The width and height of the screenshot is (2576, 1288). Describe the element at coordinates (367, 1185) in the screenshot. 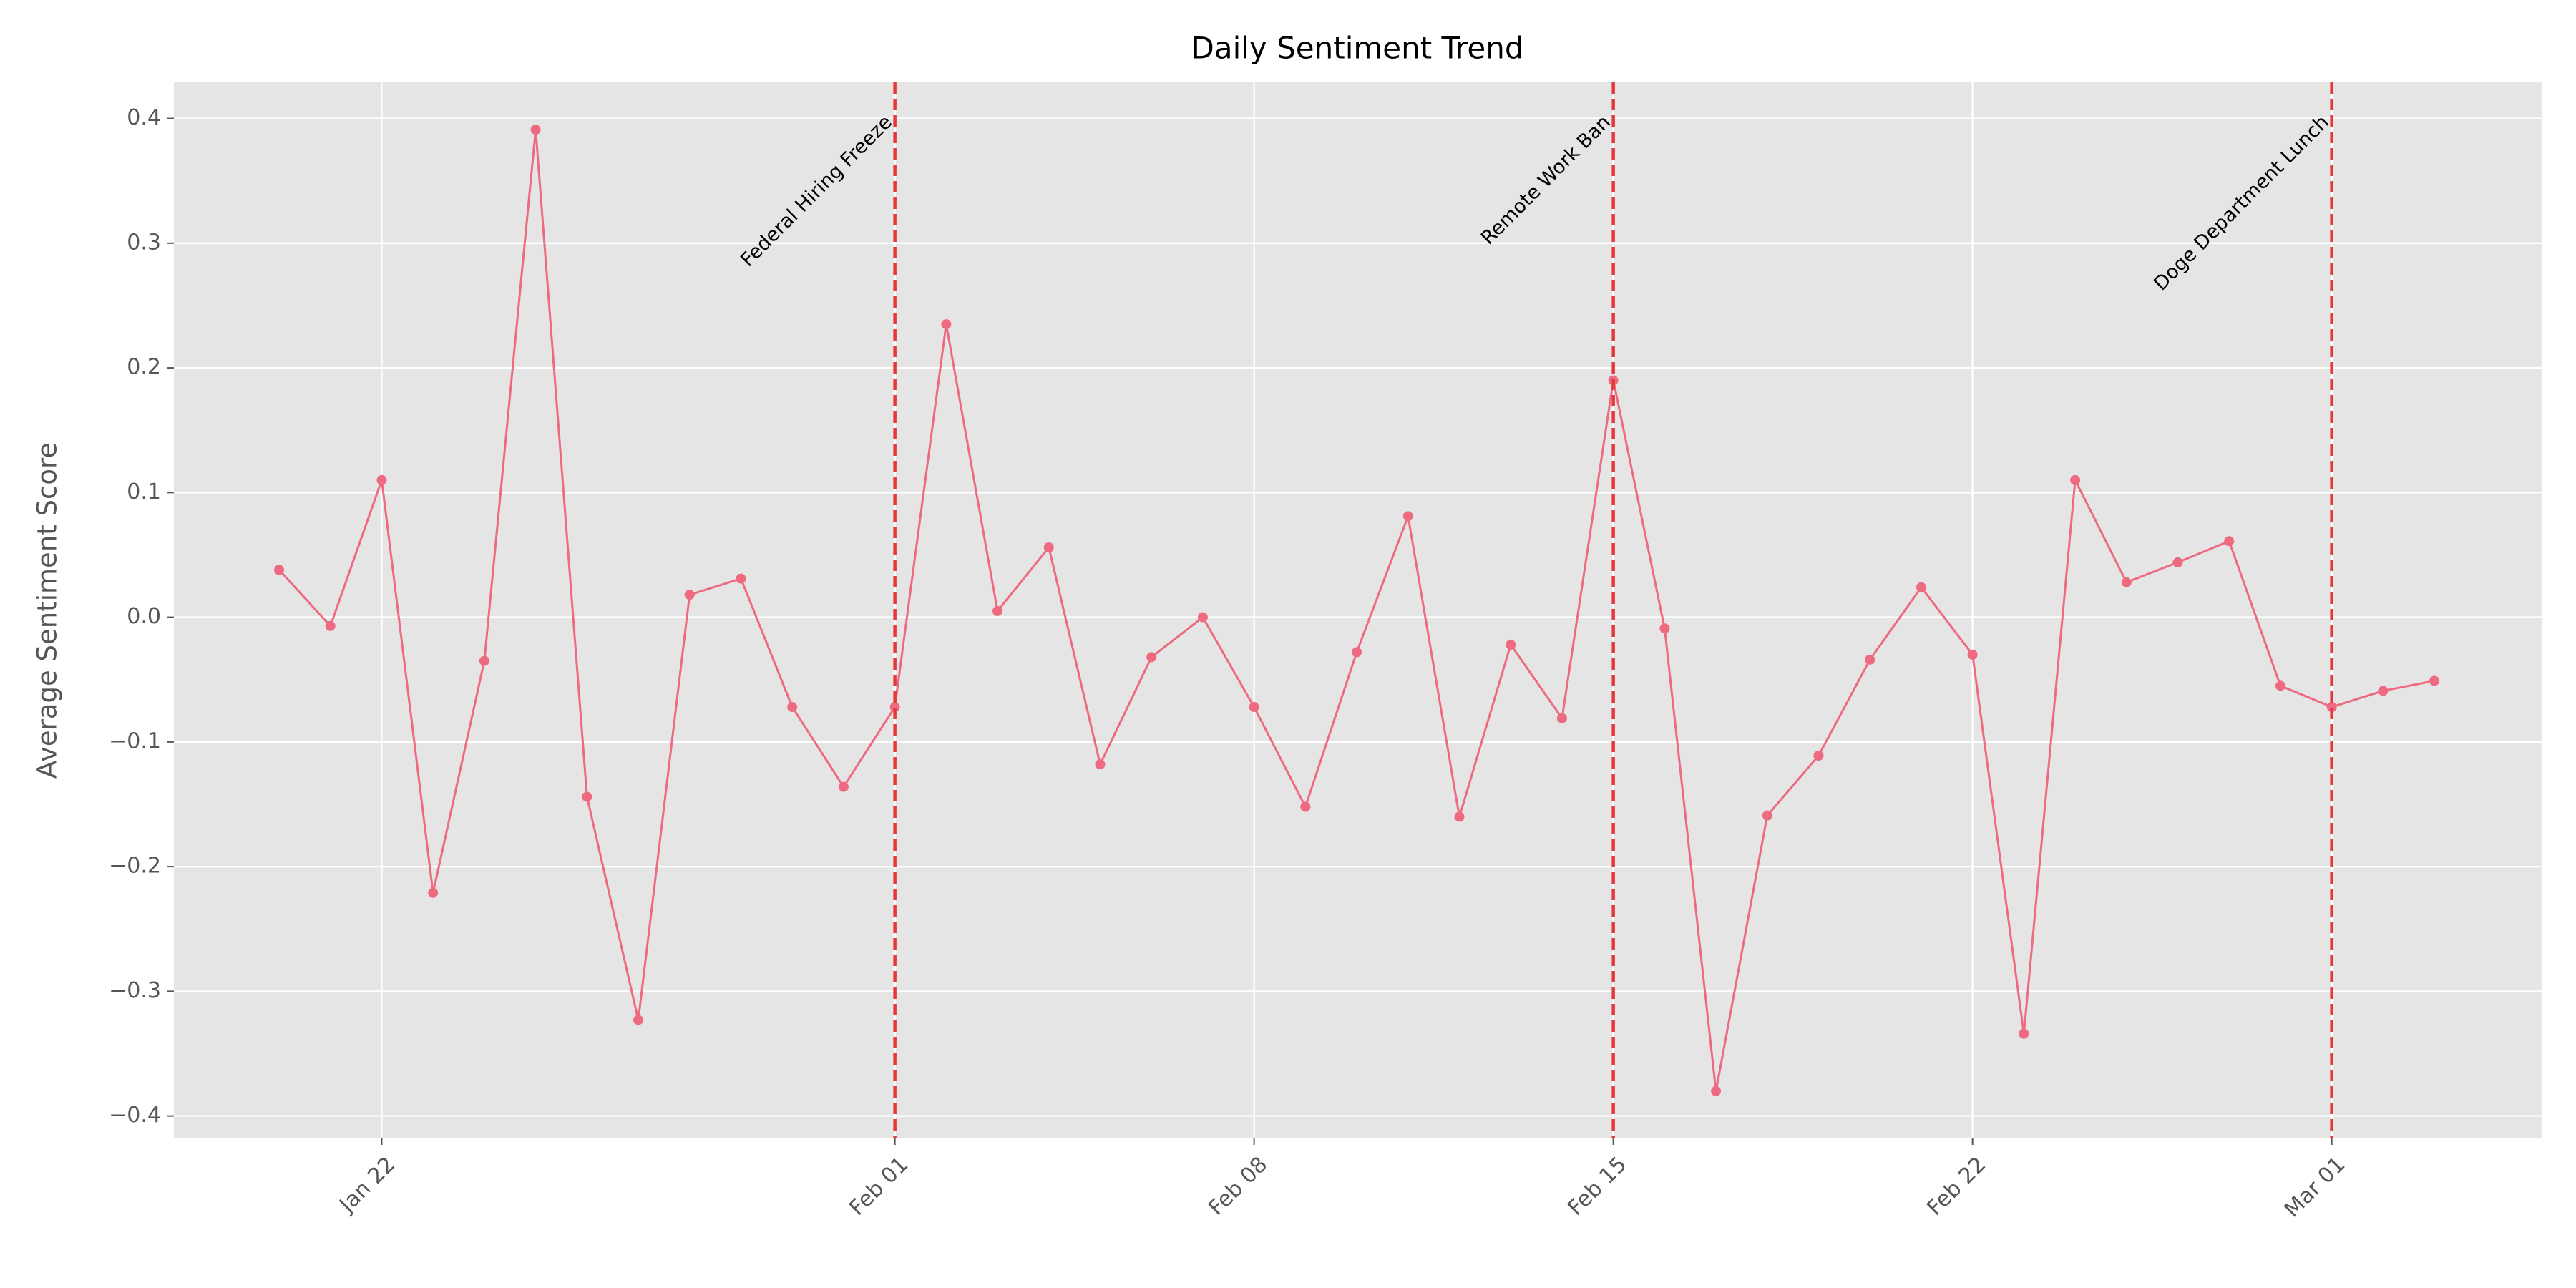

I see `x-tick-label: Jan 22` at that location.